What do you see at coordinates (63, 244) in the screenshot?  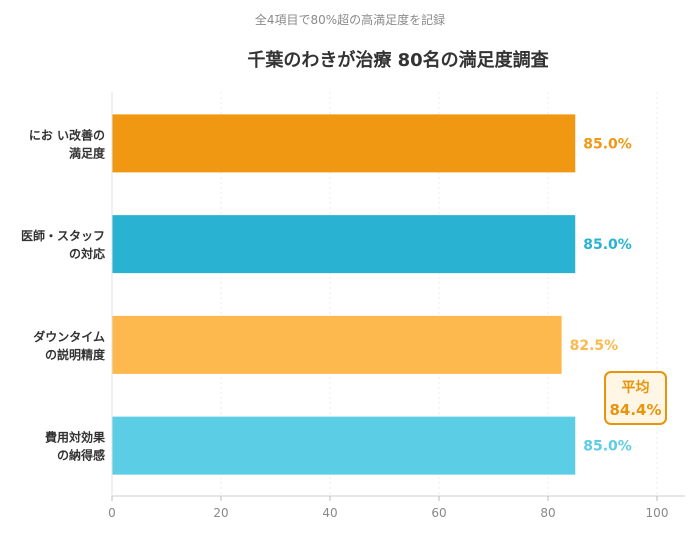 I see `category-label: 医師・スタッフの対応` at bounding box center [63, 244].